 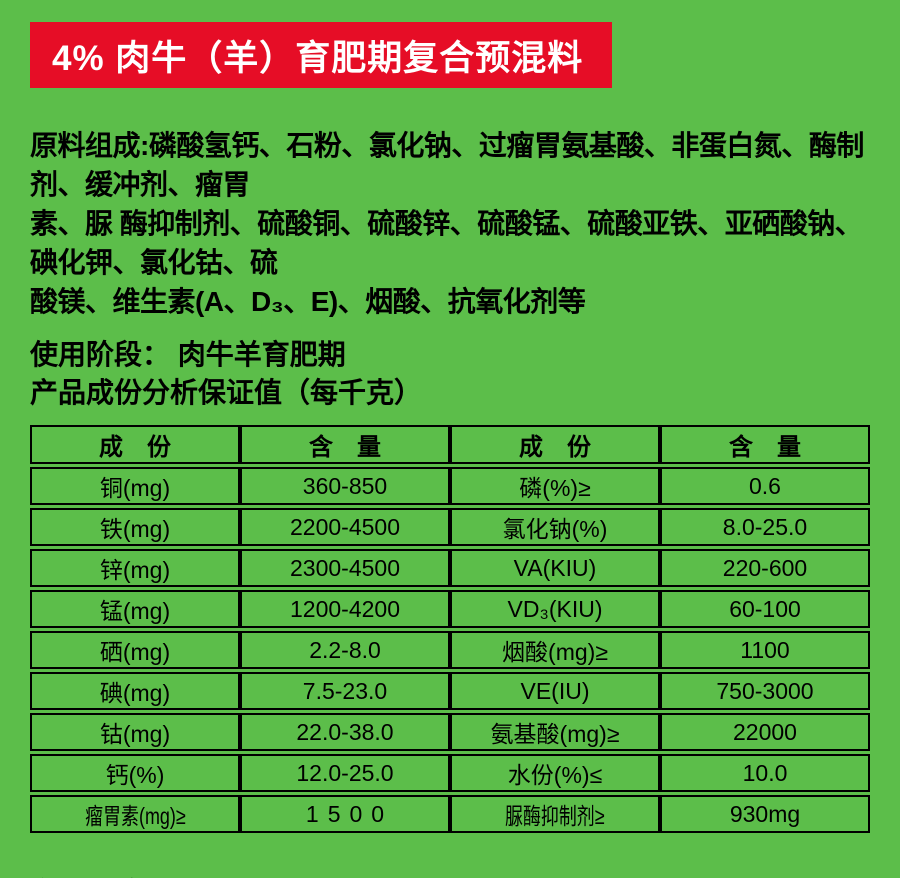 What do you see at coordinates (135, 814) in the screenshot?
I see `component-cell: 瘤胃素(mg)≥` at bounding box center [135, 814].